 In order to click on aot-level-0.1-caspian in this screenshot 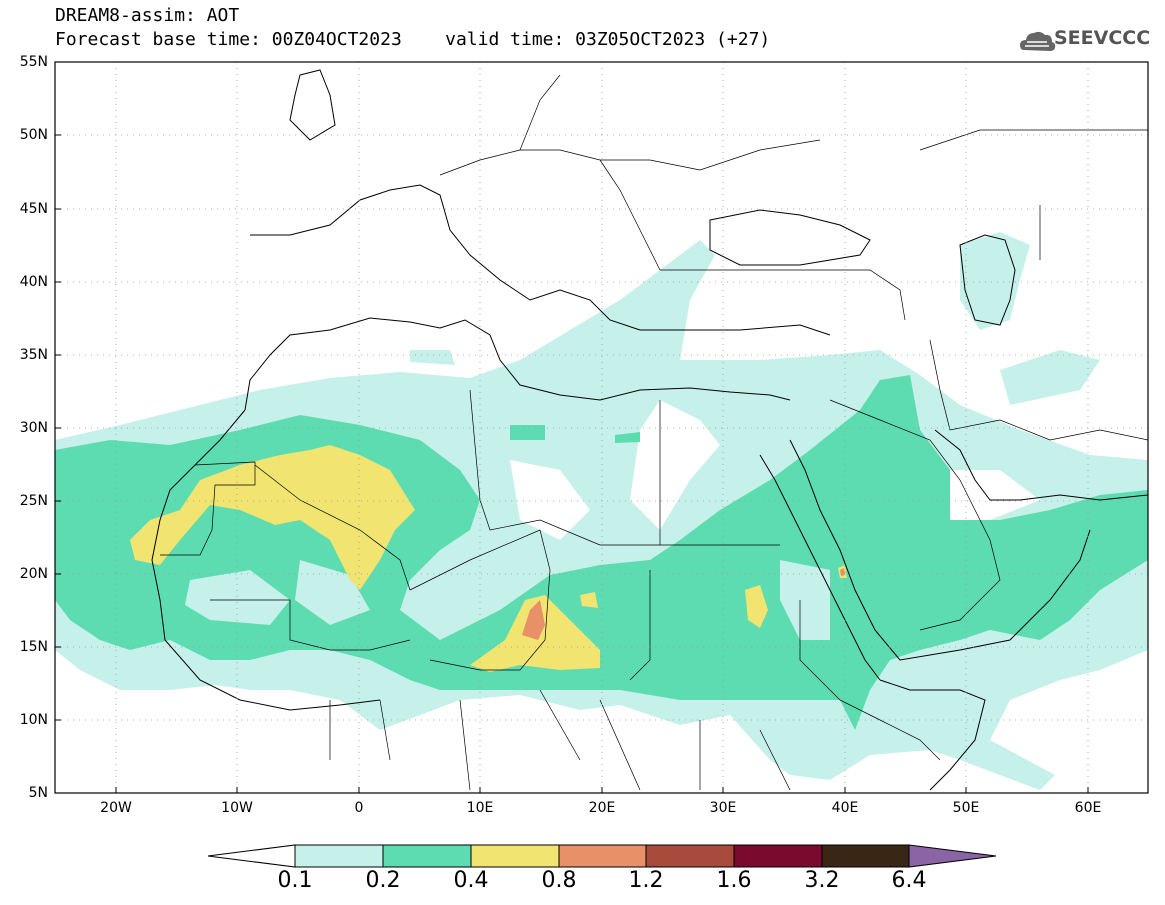, I will do `click(995, 281)`.